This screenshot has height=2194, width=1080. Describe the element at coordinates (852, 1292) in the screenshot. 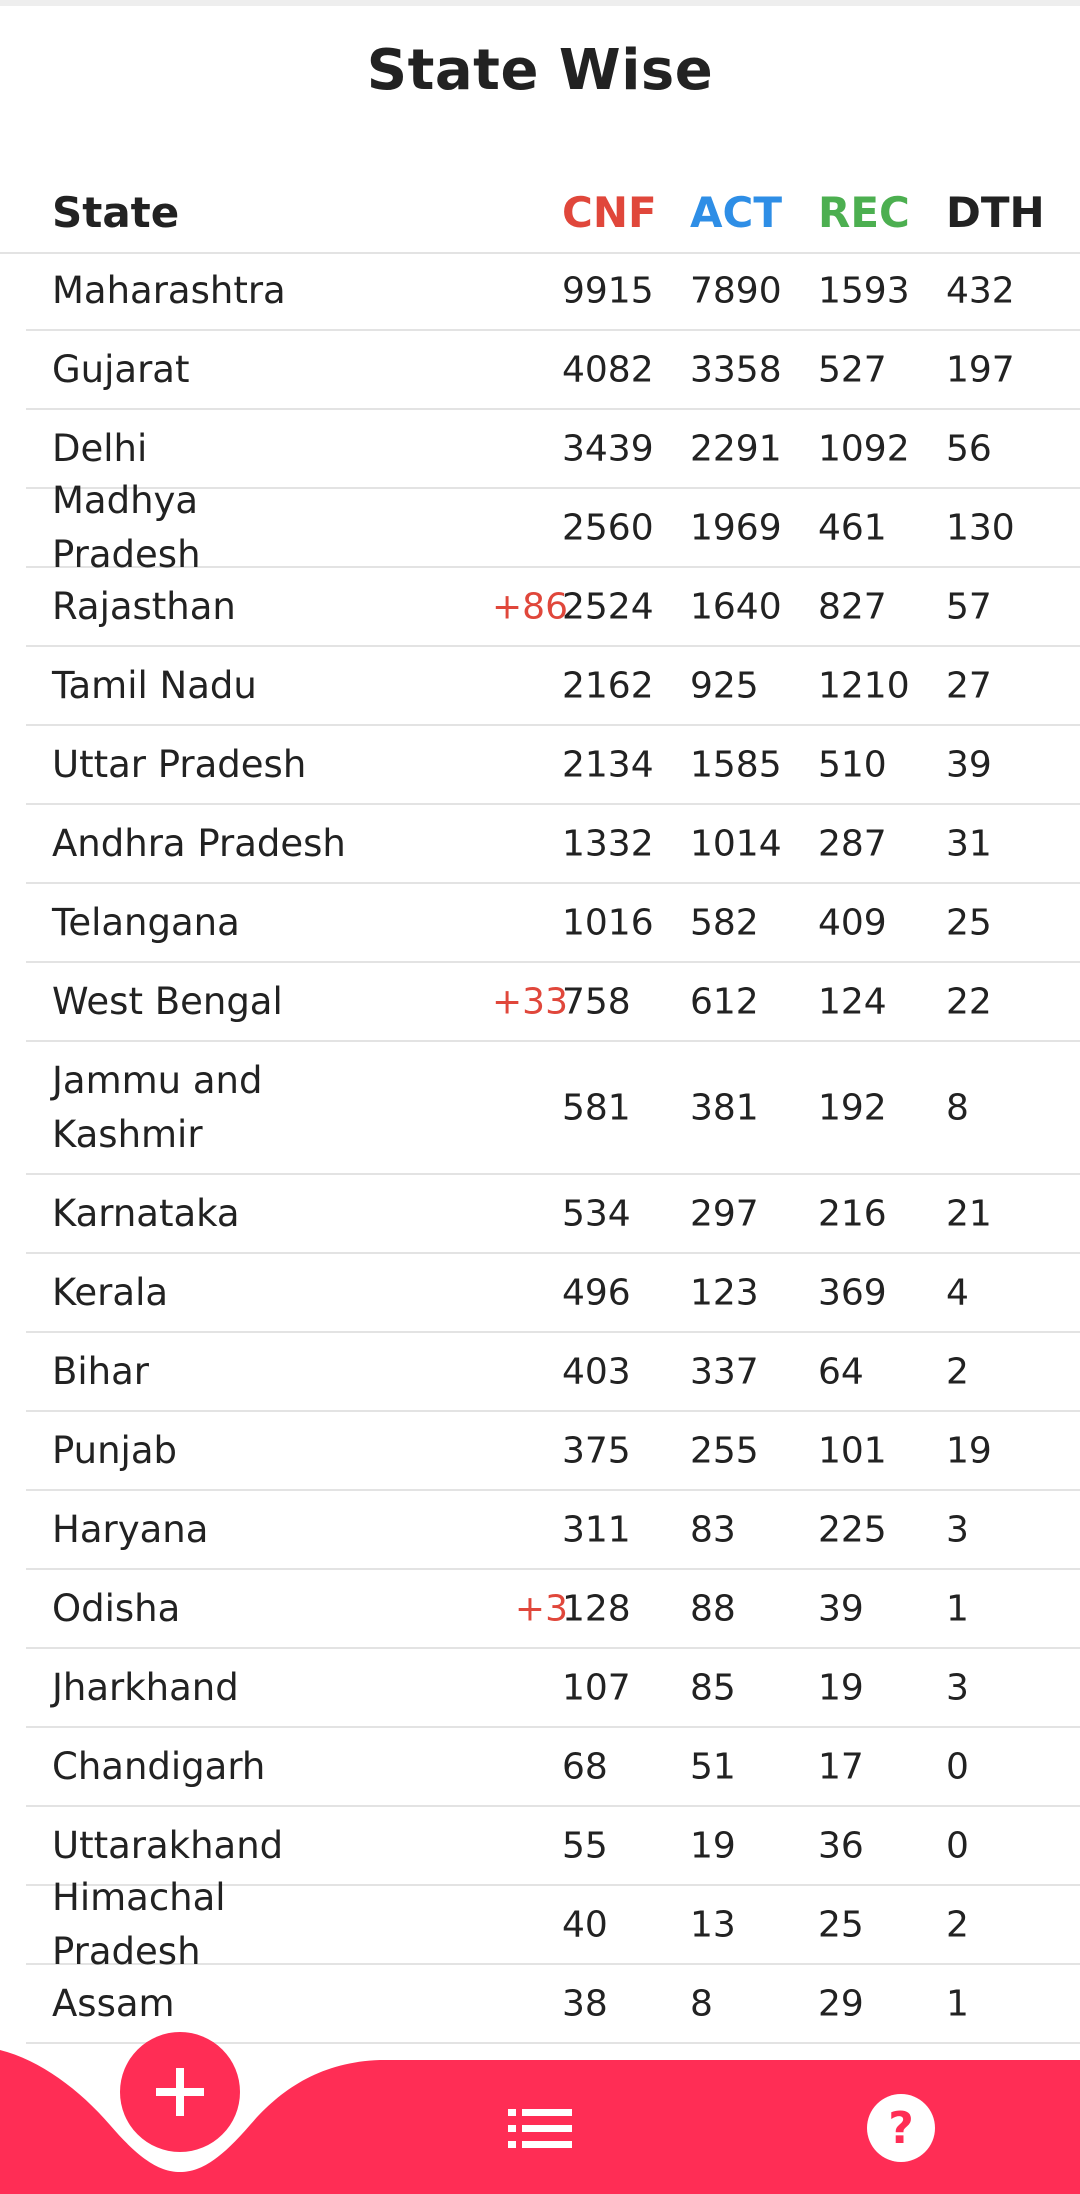

I see `recovered-count: 369` at that location.